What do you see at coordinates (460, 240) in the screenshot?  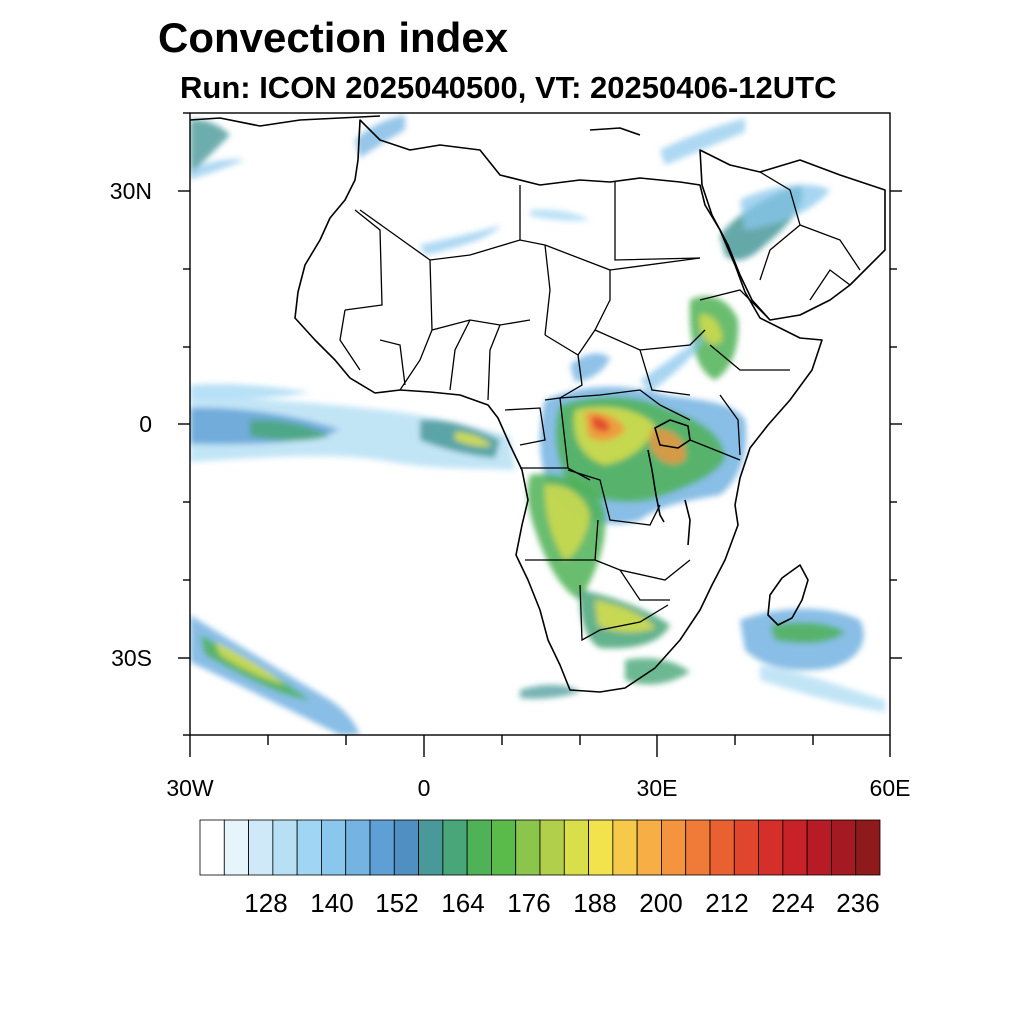 I see `field-sahara-streak` at bounding box center [460, 240].